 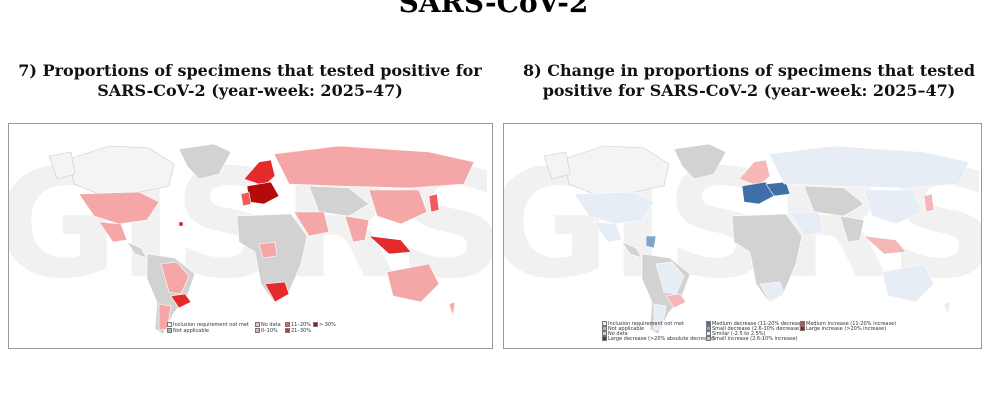 What do you see at coordinates (181, 301) in the screenshot?
I see `panel7-paraguay` at bounding box center [181, 301].